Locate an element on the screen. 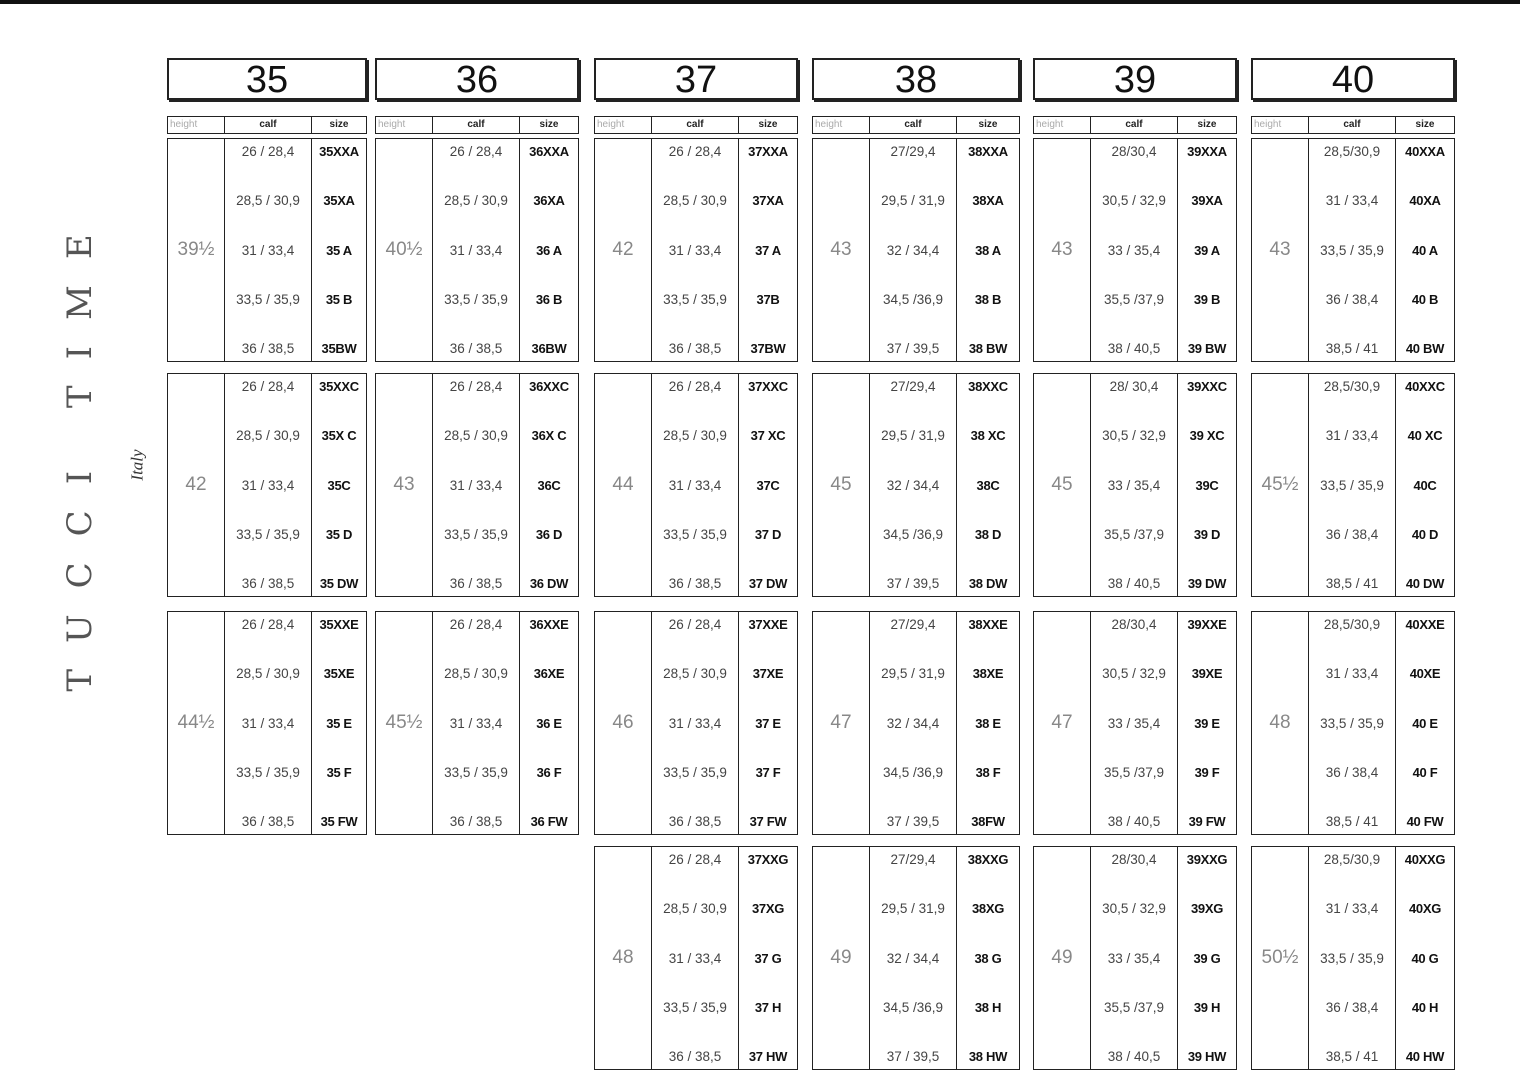 The width and height of the screenshot is (1520, 1082). height-value: 45 is located at coordinates (841, 485).